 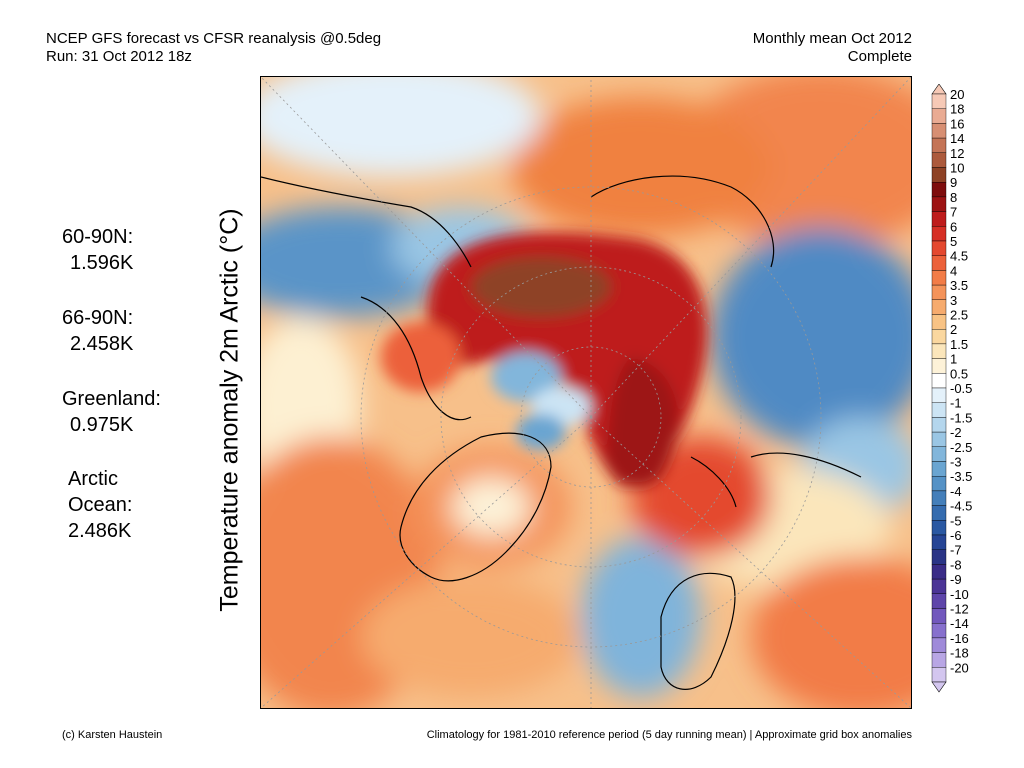 What do you see at coordinates (366, 222) in the screenshot?
I see `alaska-coast` at bounding box center [366, 222].